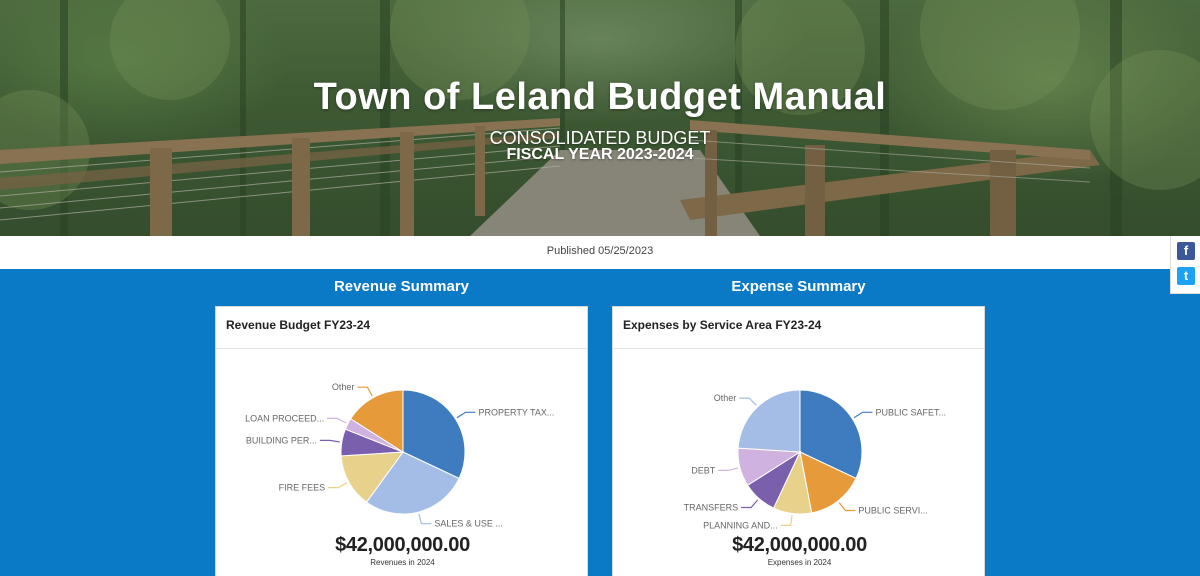 The height and width of the screenshot is (576, 1200). Describe the element at coordinates (412, 483) in the screenshot. I see `pie-slice-sales-use` at that location.